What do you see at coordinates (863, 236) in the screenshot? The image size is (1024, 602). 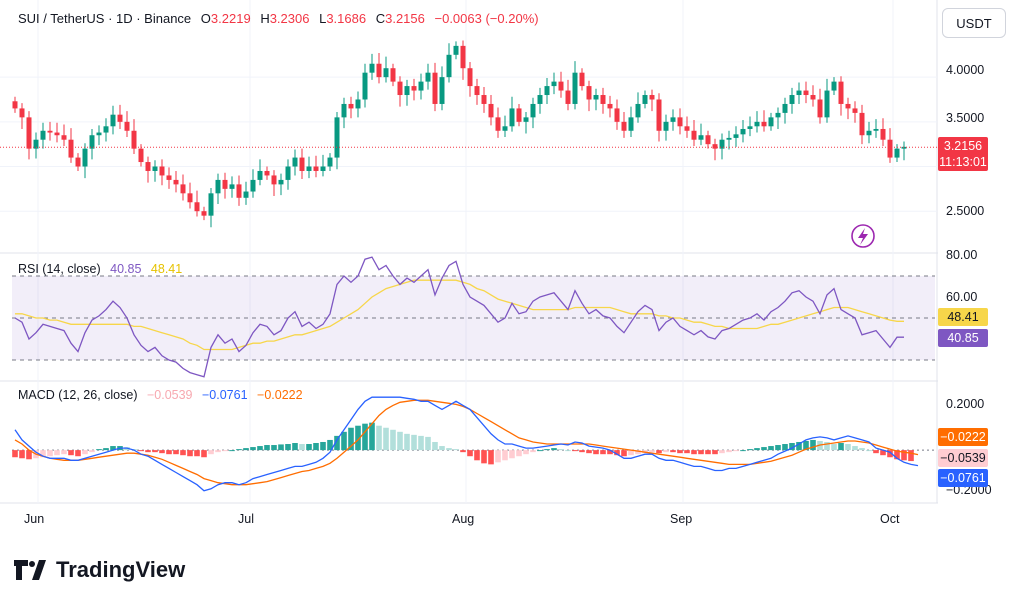 I see `lightning-bolt-icon` at bounding box center [863, 236].